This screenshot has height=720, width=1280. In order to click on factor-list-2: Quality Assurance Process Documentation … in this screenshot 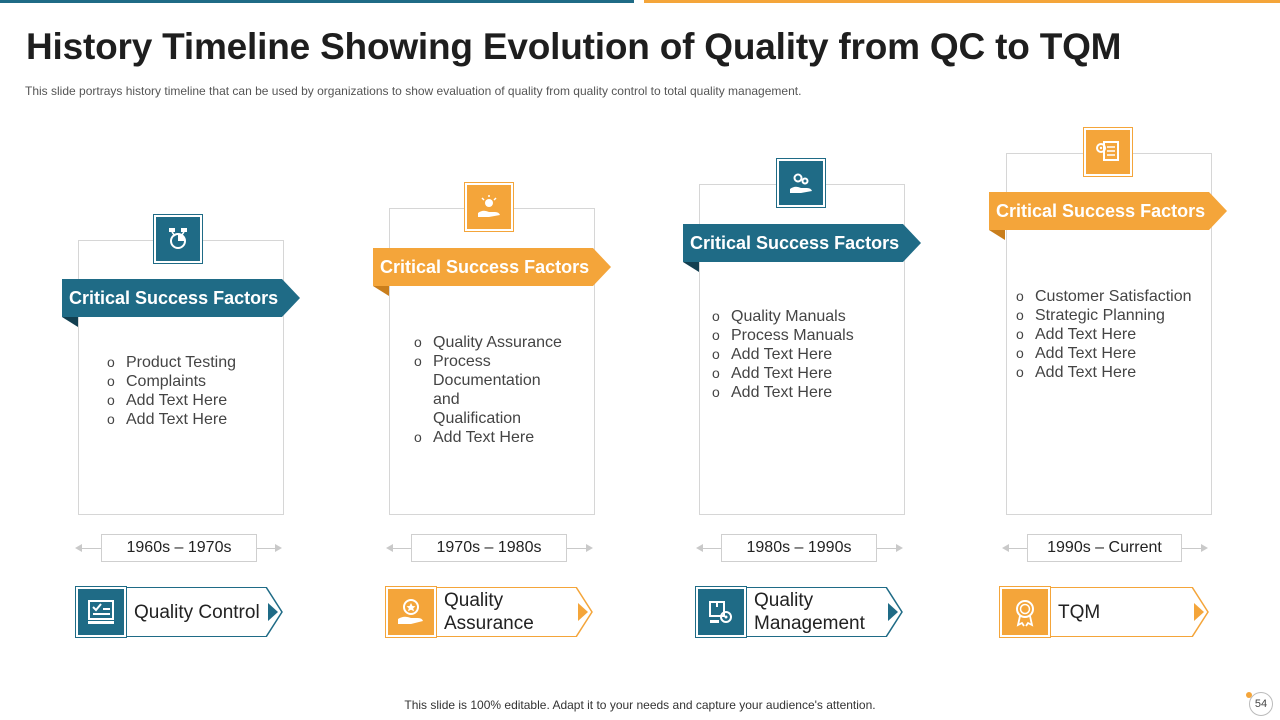, I will do `click(499, 390)`.